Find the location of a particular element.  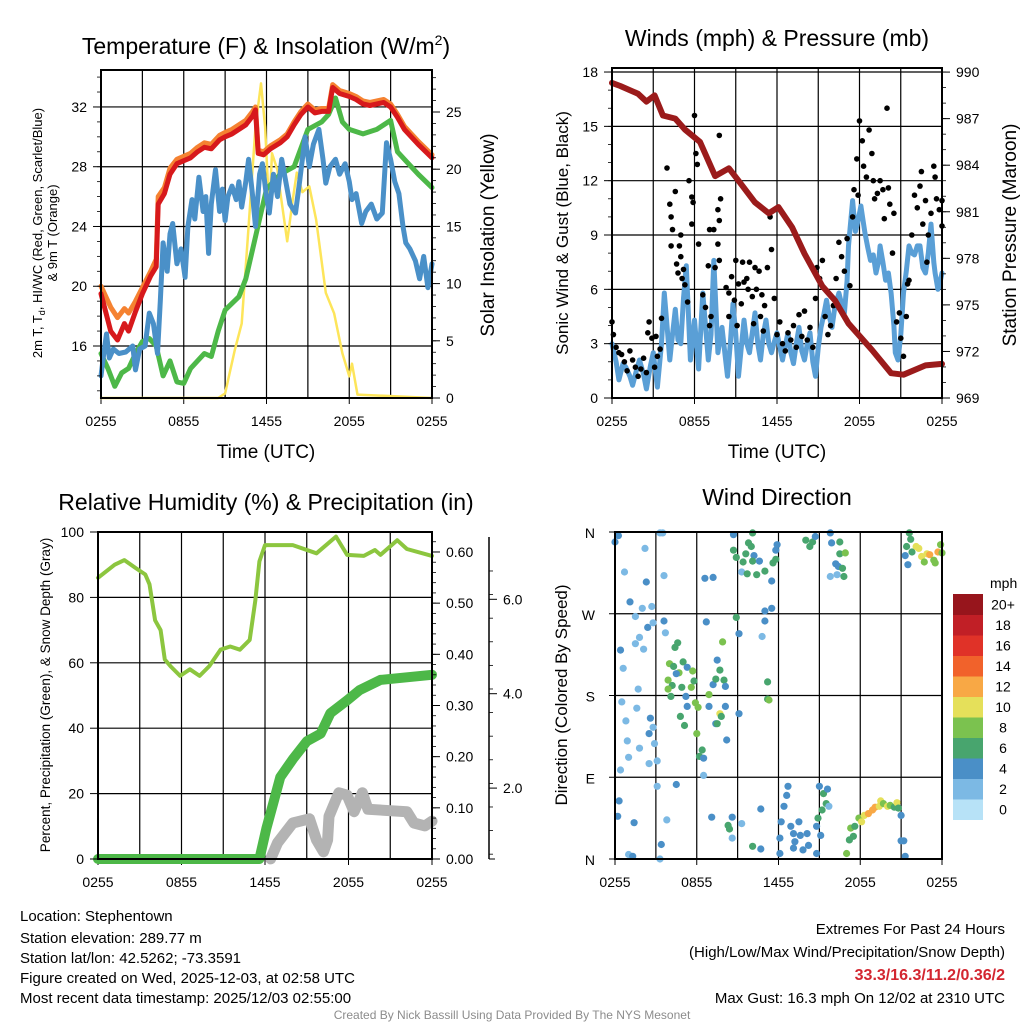

insolation-y-tick-label: 15 is located at coordinates (454, 226).